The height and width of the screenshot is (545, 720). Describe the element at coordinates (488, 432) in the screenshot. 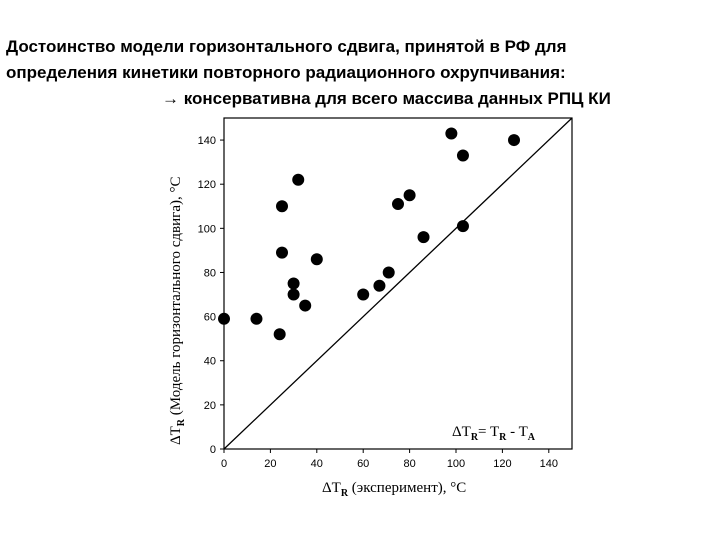

I see `label-part: = T` at that location.